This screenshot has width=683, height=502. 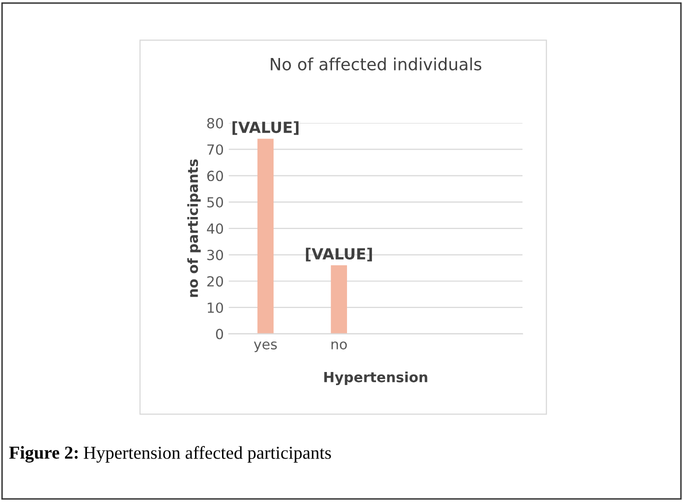 I want to click on caption: Figure 2: Hypertension affected participants, so click(x=170, y=454).